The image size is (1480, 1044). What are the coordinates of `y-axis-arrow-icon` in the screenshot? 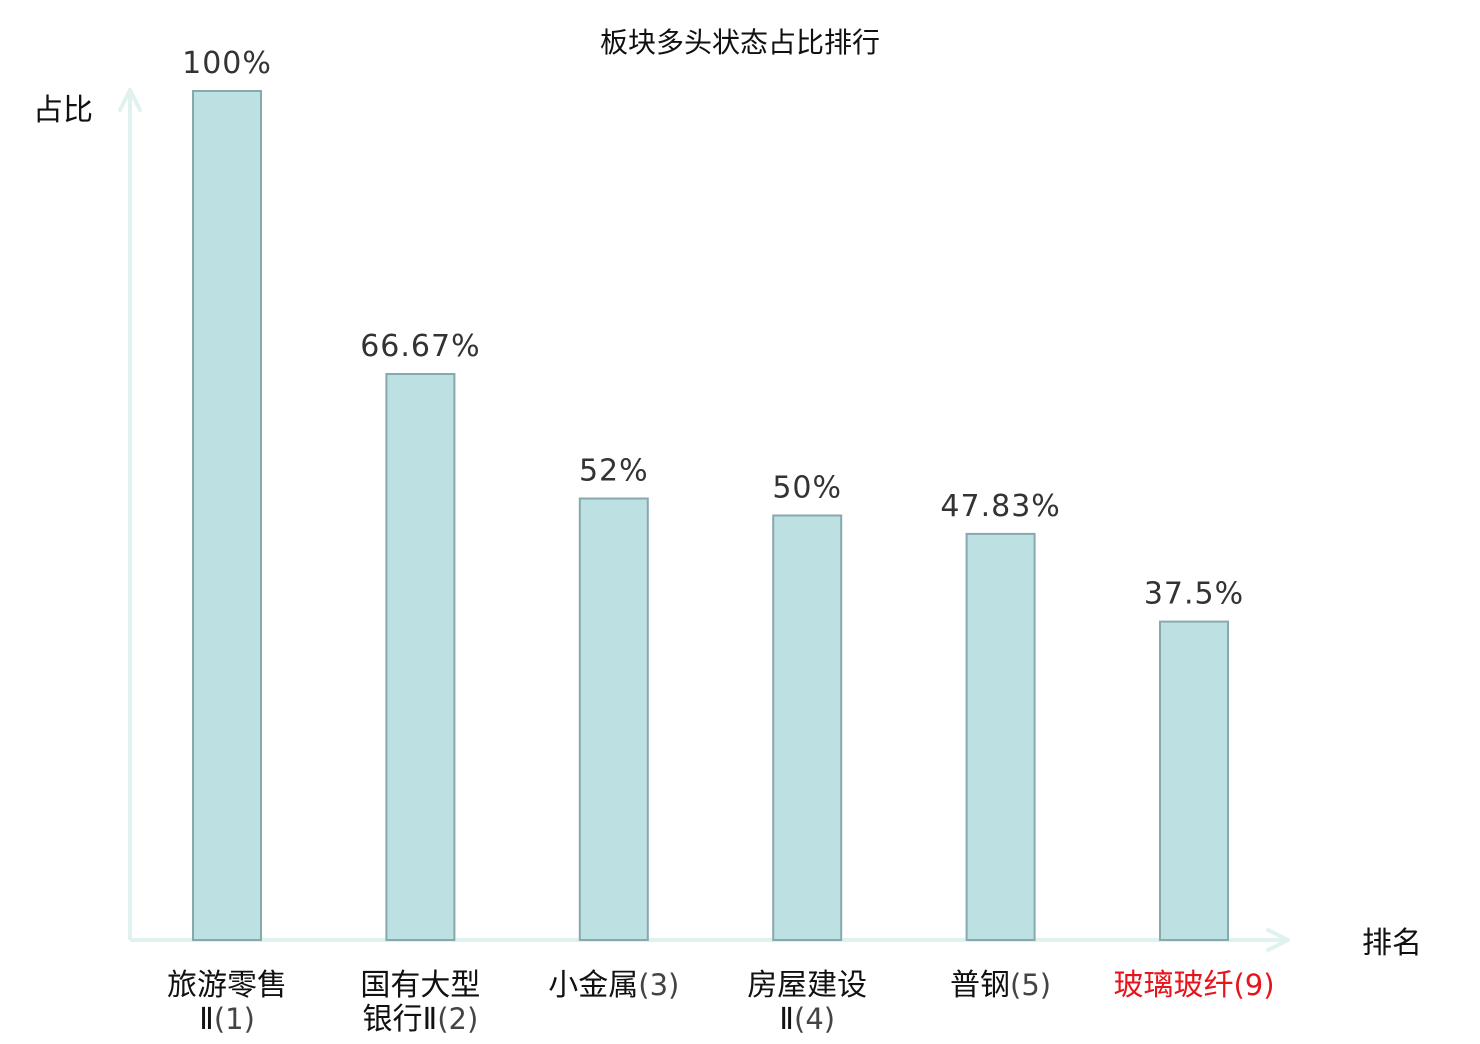 It's located at (130, 100).